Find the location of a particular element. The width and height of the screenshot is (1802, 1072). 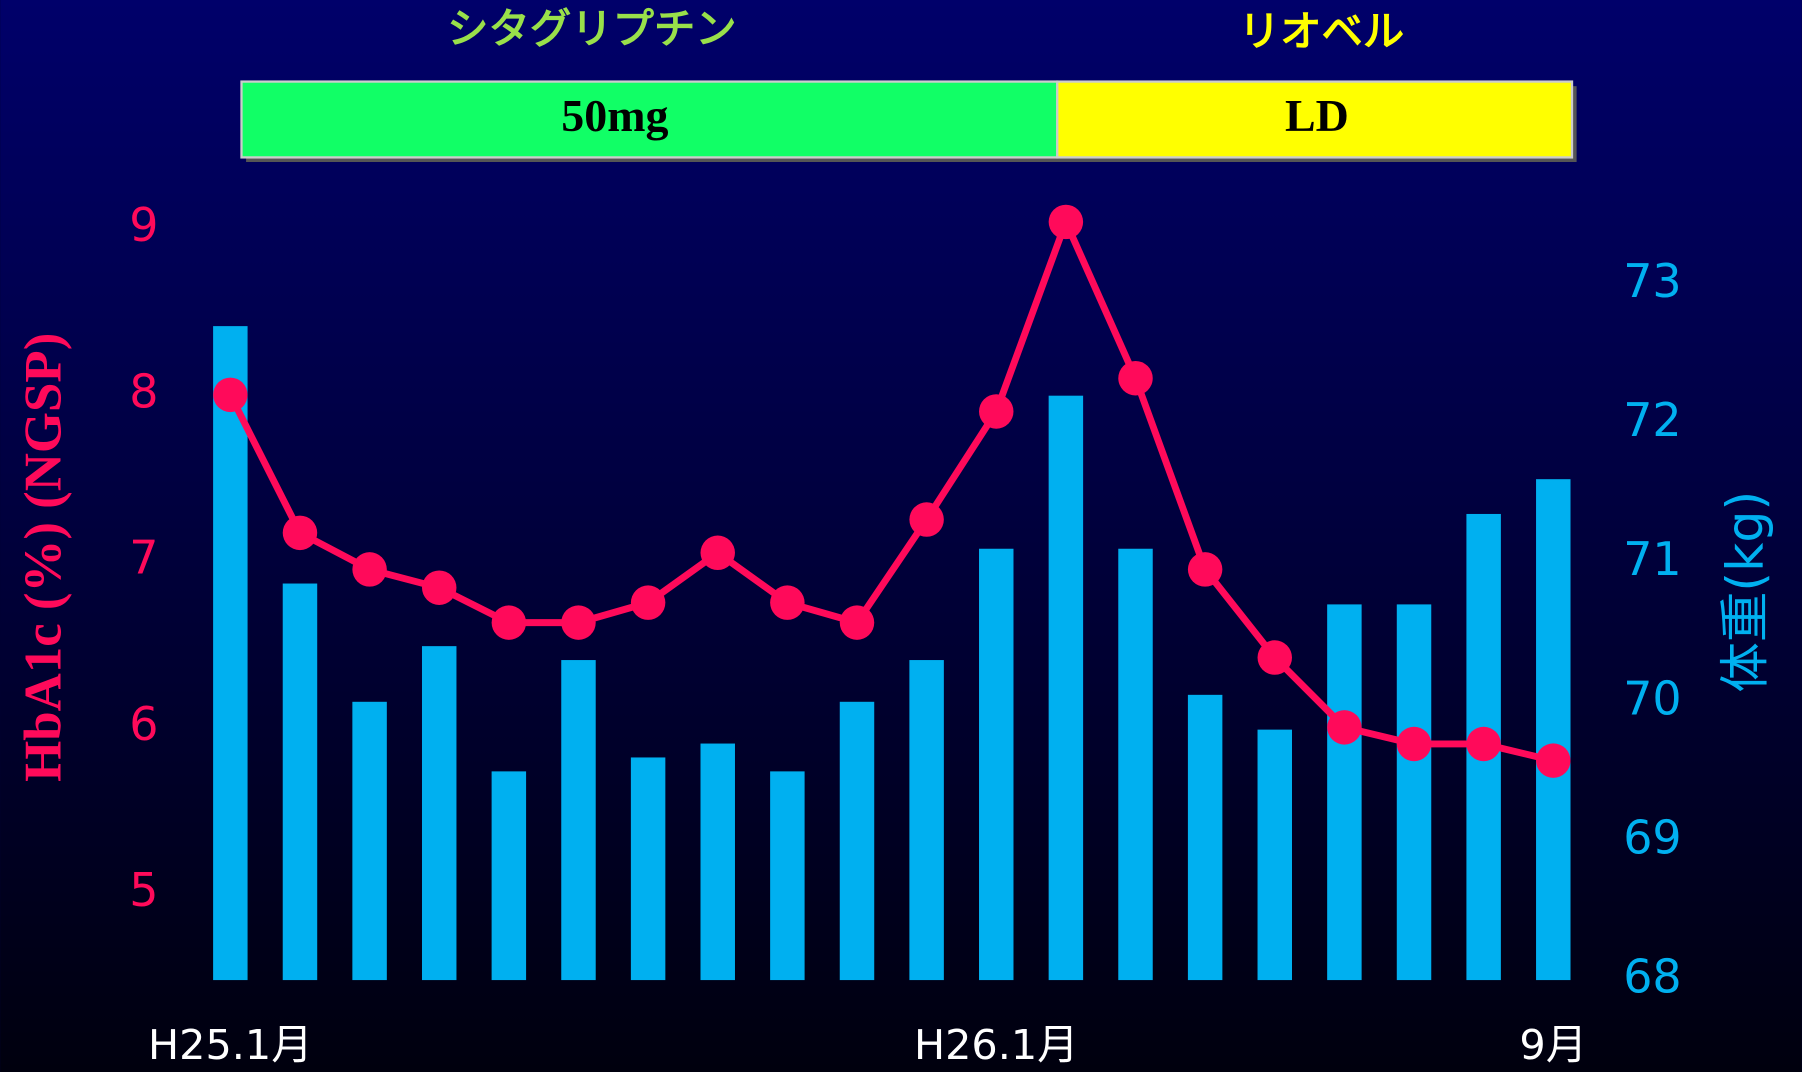

dose-label: 50mg is located at coordinates (614, 115).